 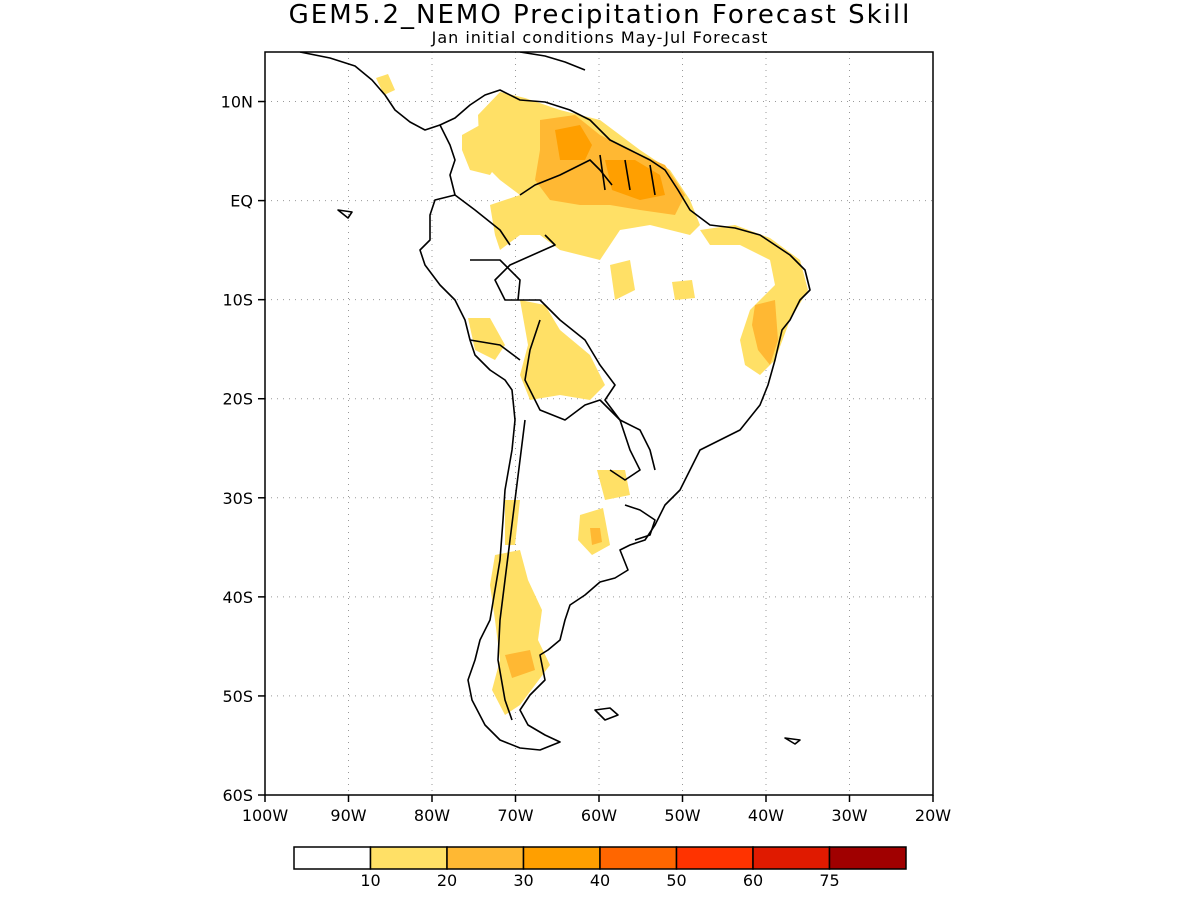 What do you see at coordinates (606, 714) in the screenshot?
I see `falklands` at bounding box center [606, 714].